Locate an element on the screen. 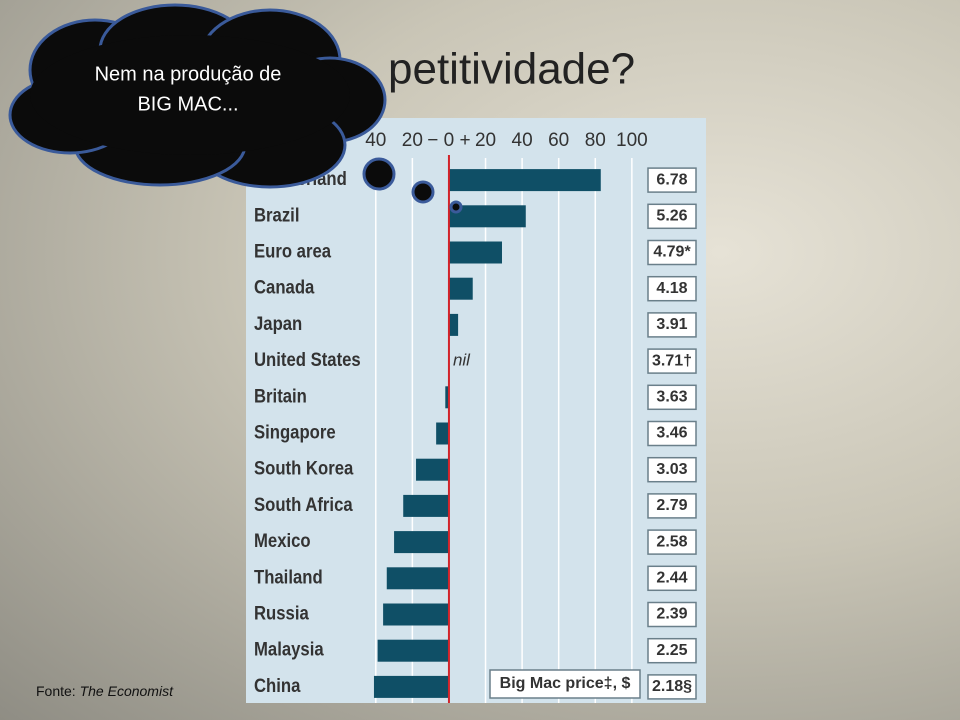 The height and width of the screenshot is (720, 960). thought-cloud is located at coordinates (235, 108).